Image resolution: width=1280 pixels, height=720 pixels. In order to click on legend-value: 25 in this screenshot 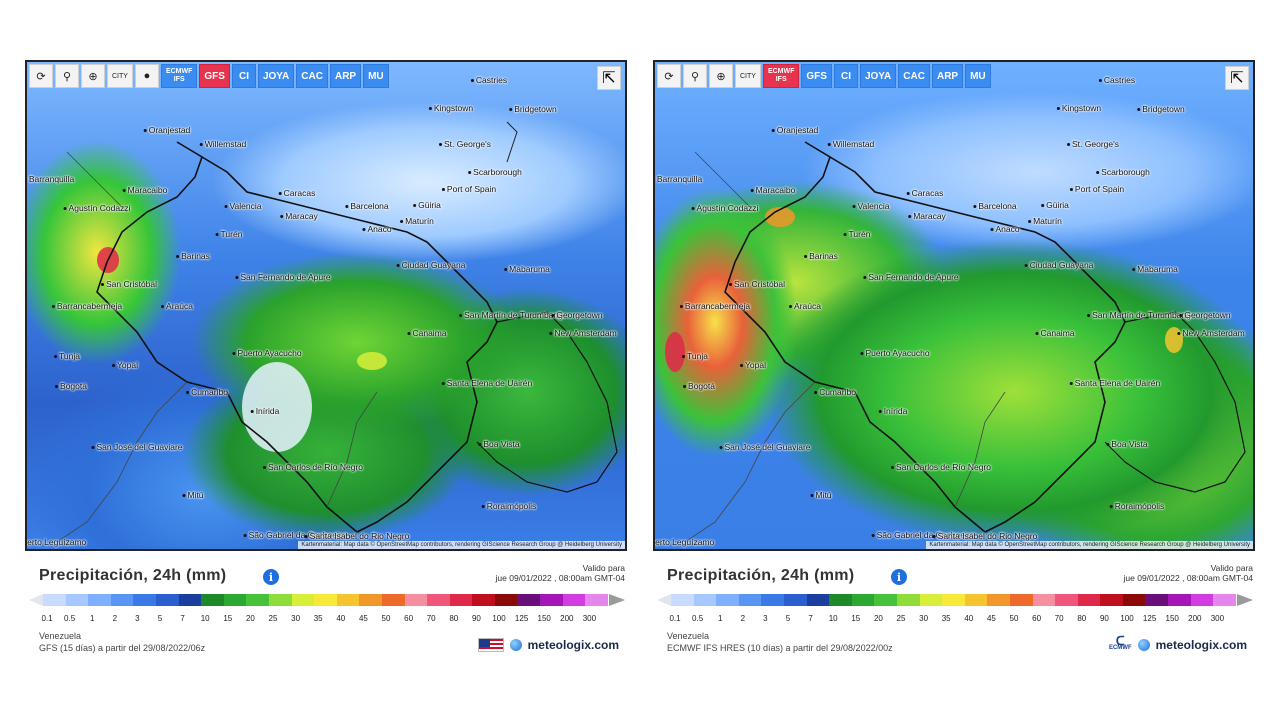, I will do `click(273, 618)`.